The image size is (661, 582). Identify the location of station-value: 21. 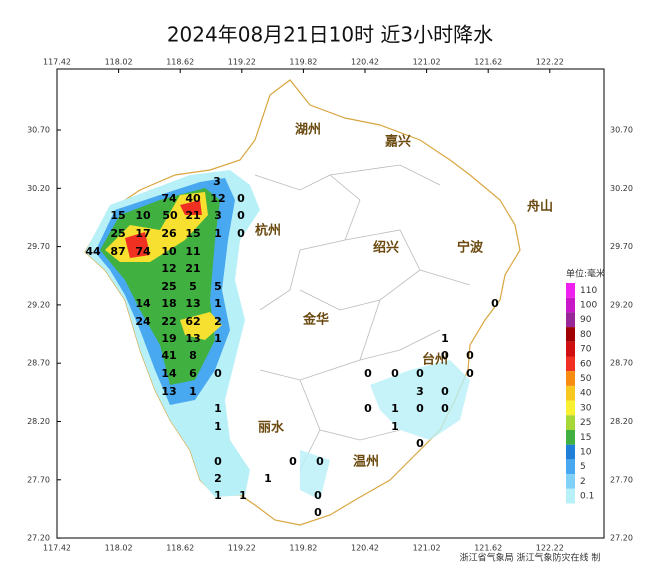
(192, 215).